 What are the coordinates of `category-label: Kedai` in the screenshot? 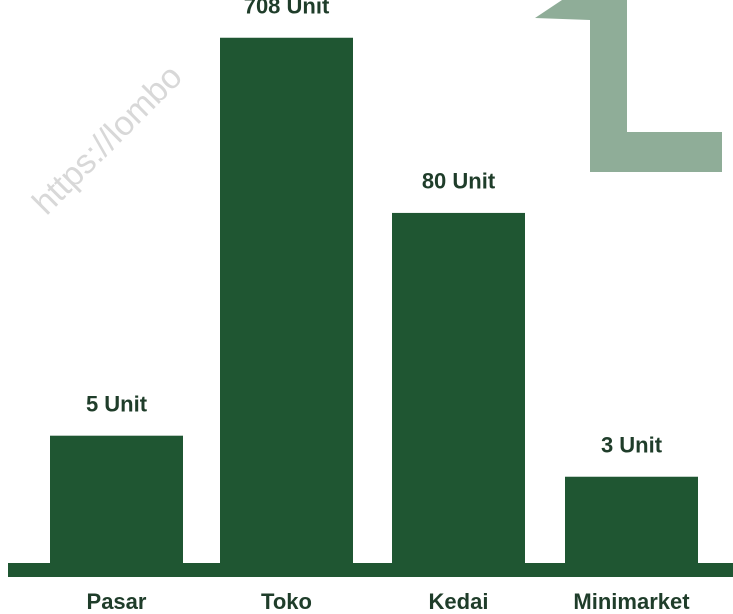 It's located at (459, 601).